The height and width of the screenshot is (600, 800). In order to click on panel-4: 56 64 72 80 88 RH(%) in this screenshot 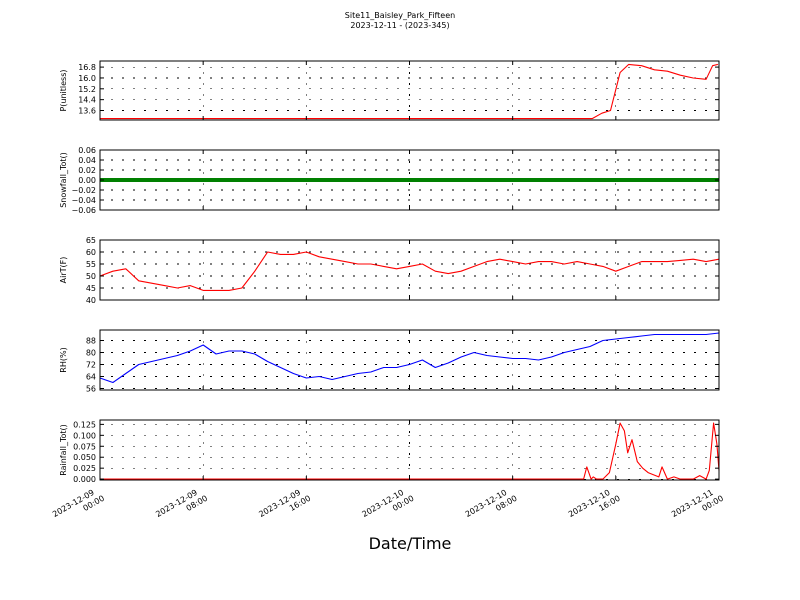, I will do `click(389, 361)`.